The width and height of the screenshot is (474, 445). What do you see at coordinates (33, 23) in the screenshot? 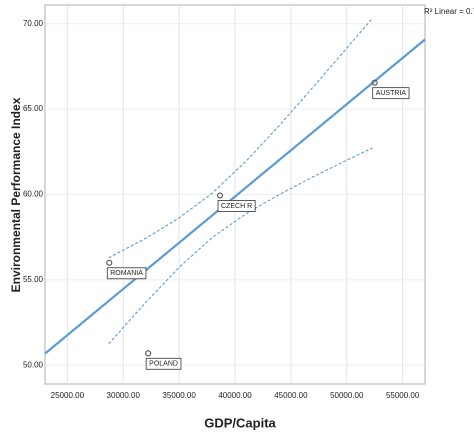
I see `y-tick-label: 70.00` at bounding box center [33, 23].